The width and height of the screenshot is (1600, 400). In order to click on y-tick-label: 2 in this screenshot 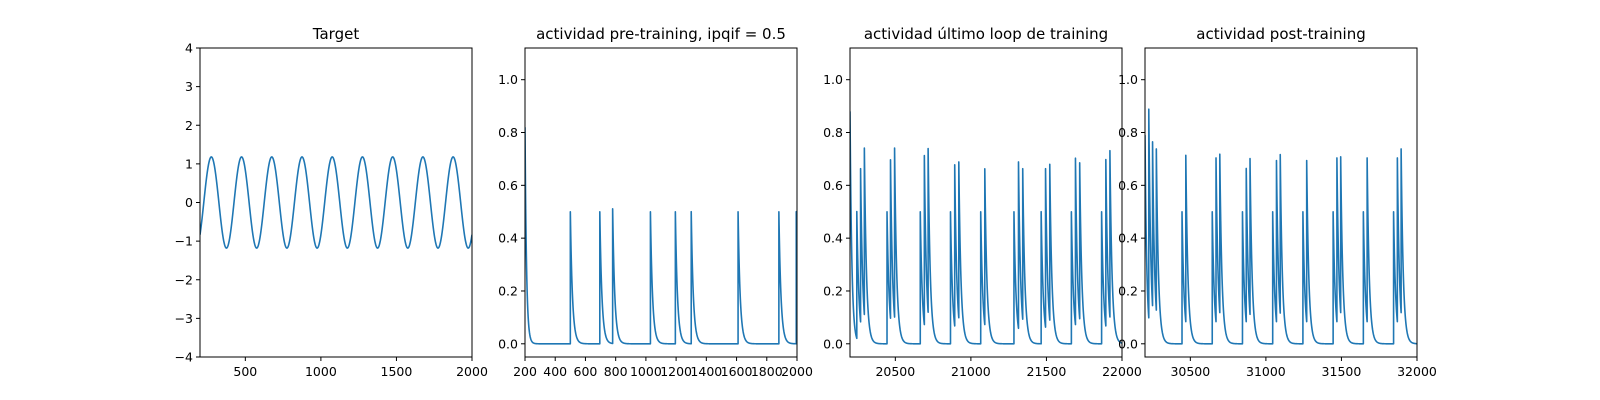, I will do `click(189, 125)`.